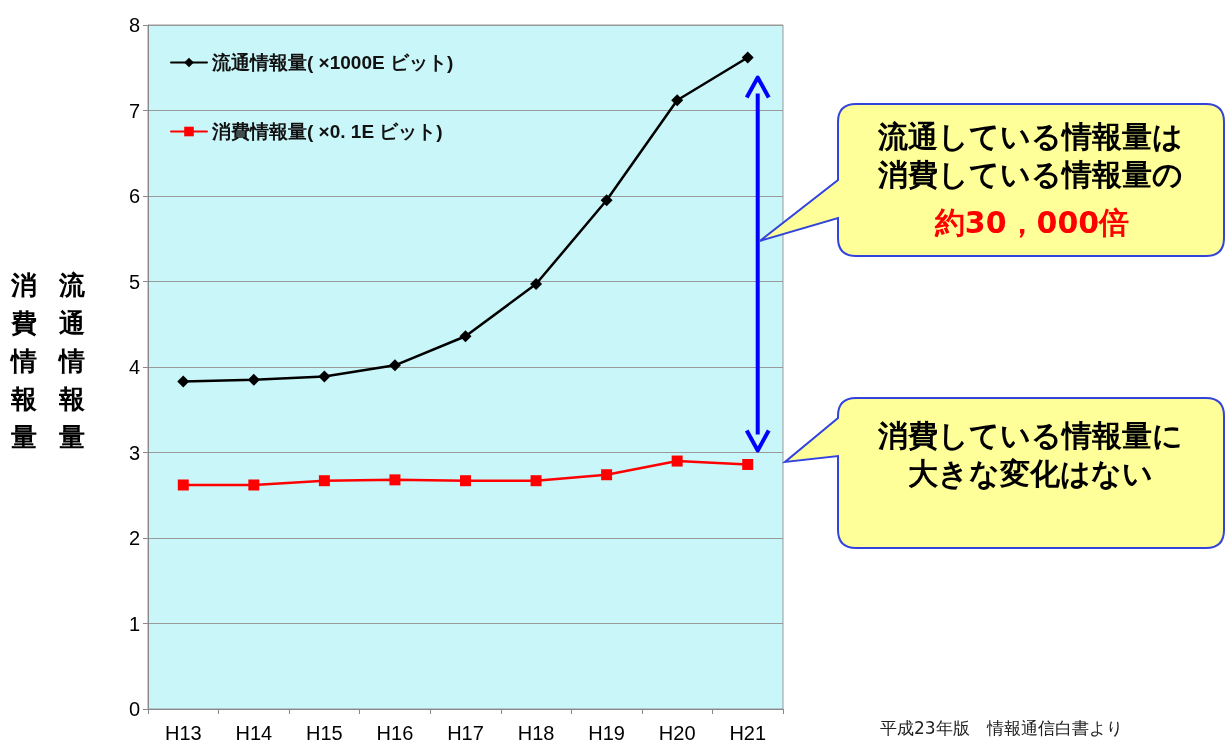 The width and height of the screenshot is (1226, 755). Describe the element at coordinates (134, 709) in the screenshot. I see `y-tick-label: 0` at that location.